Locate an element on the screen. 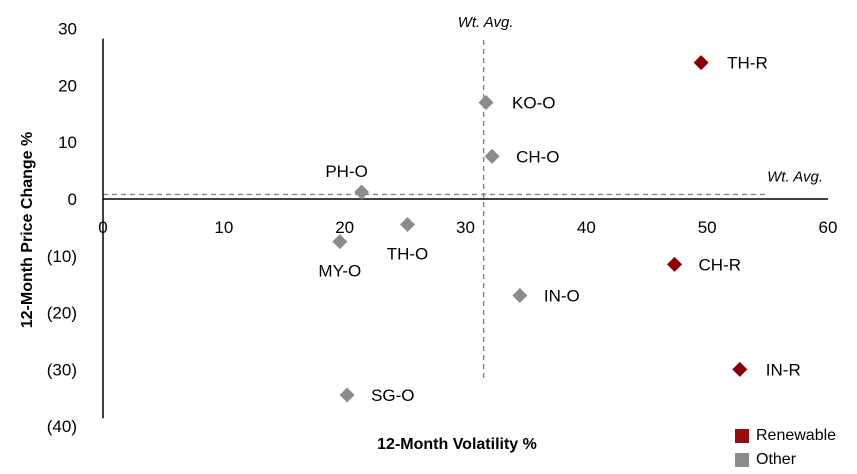 This screenshot has width=857, height=474. point-label-th-o: TH-O is located at coordinates (408, 254).